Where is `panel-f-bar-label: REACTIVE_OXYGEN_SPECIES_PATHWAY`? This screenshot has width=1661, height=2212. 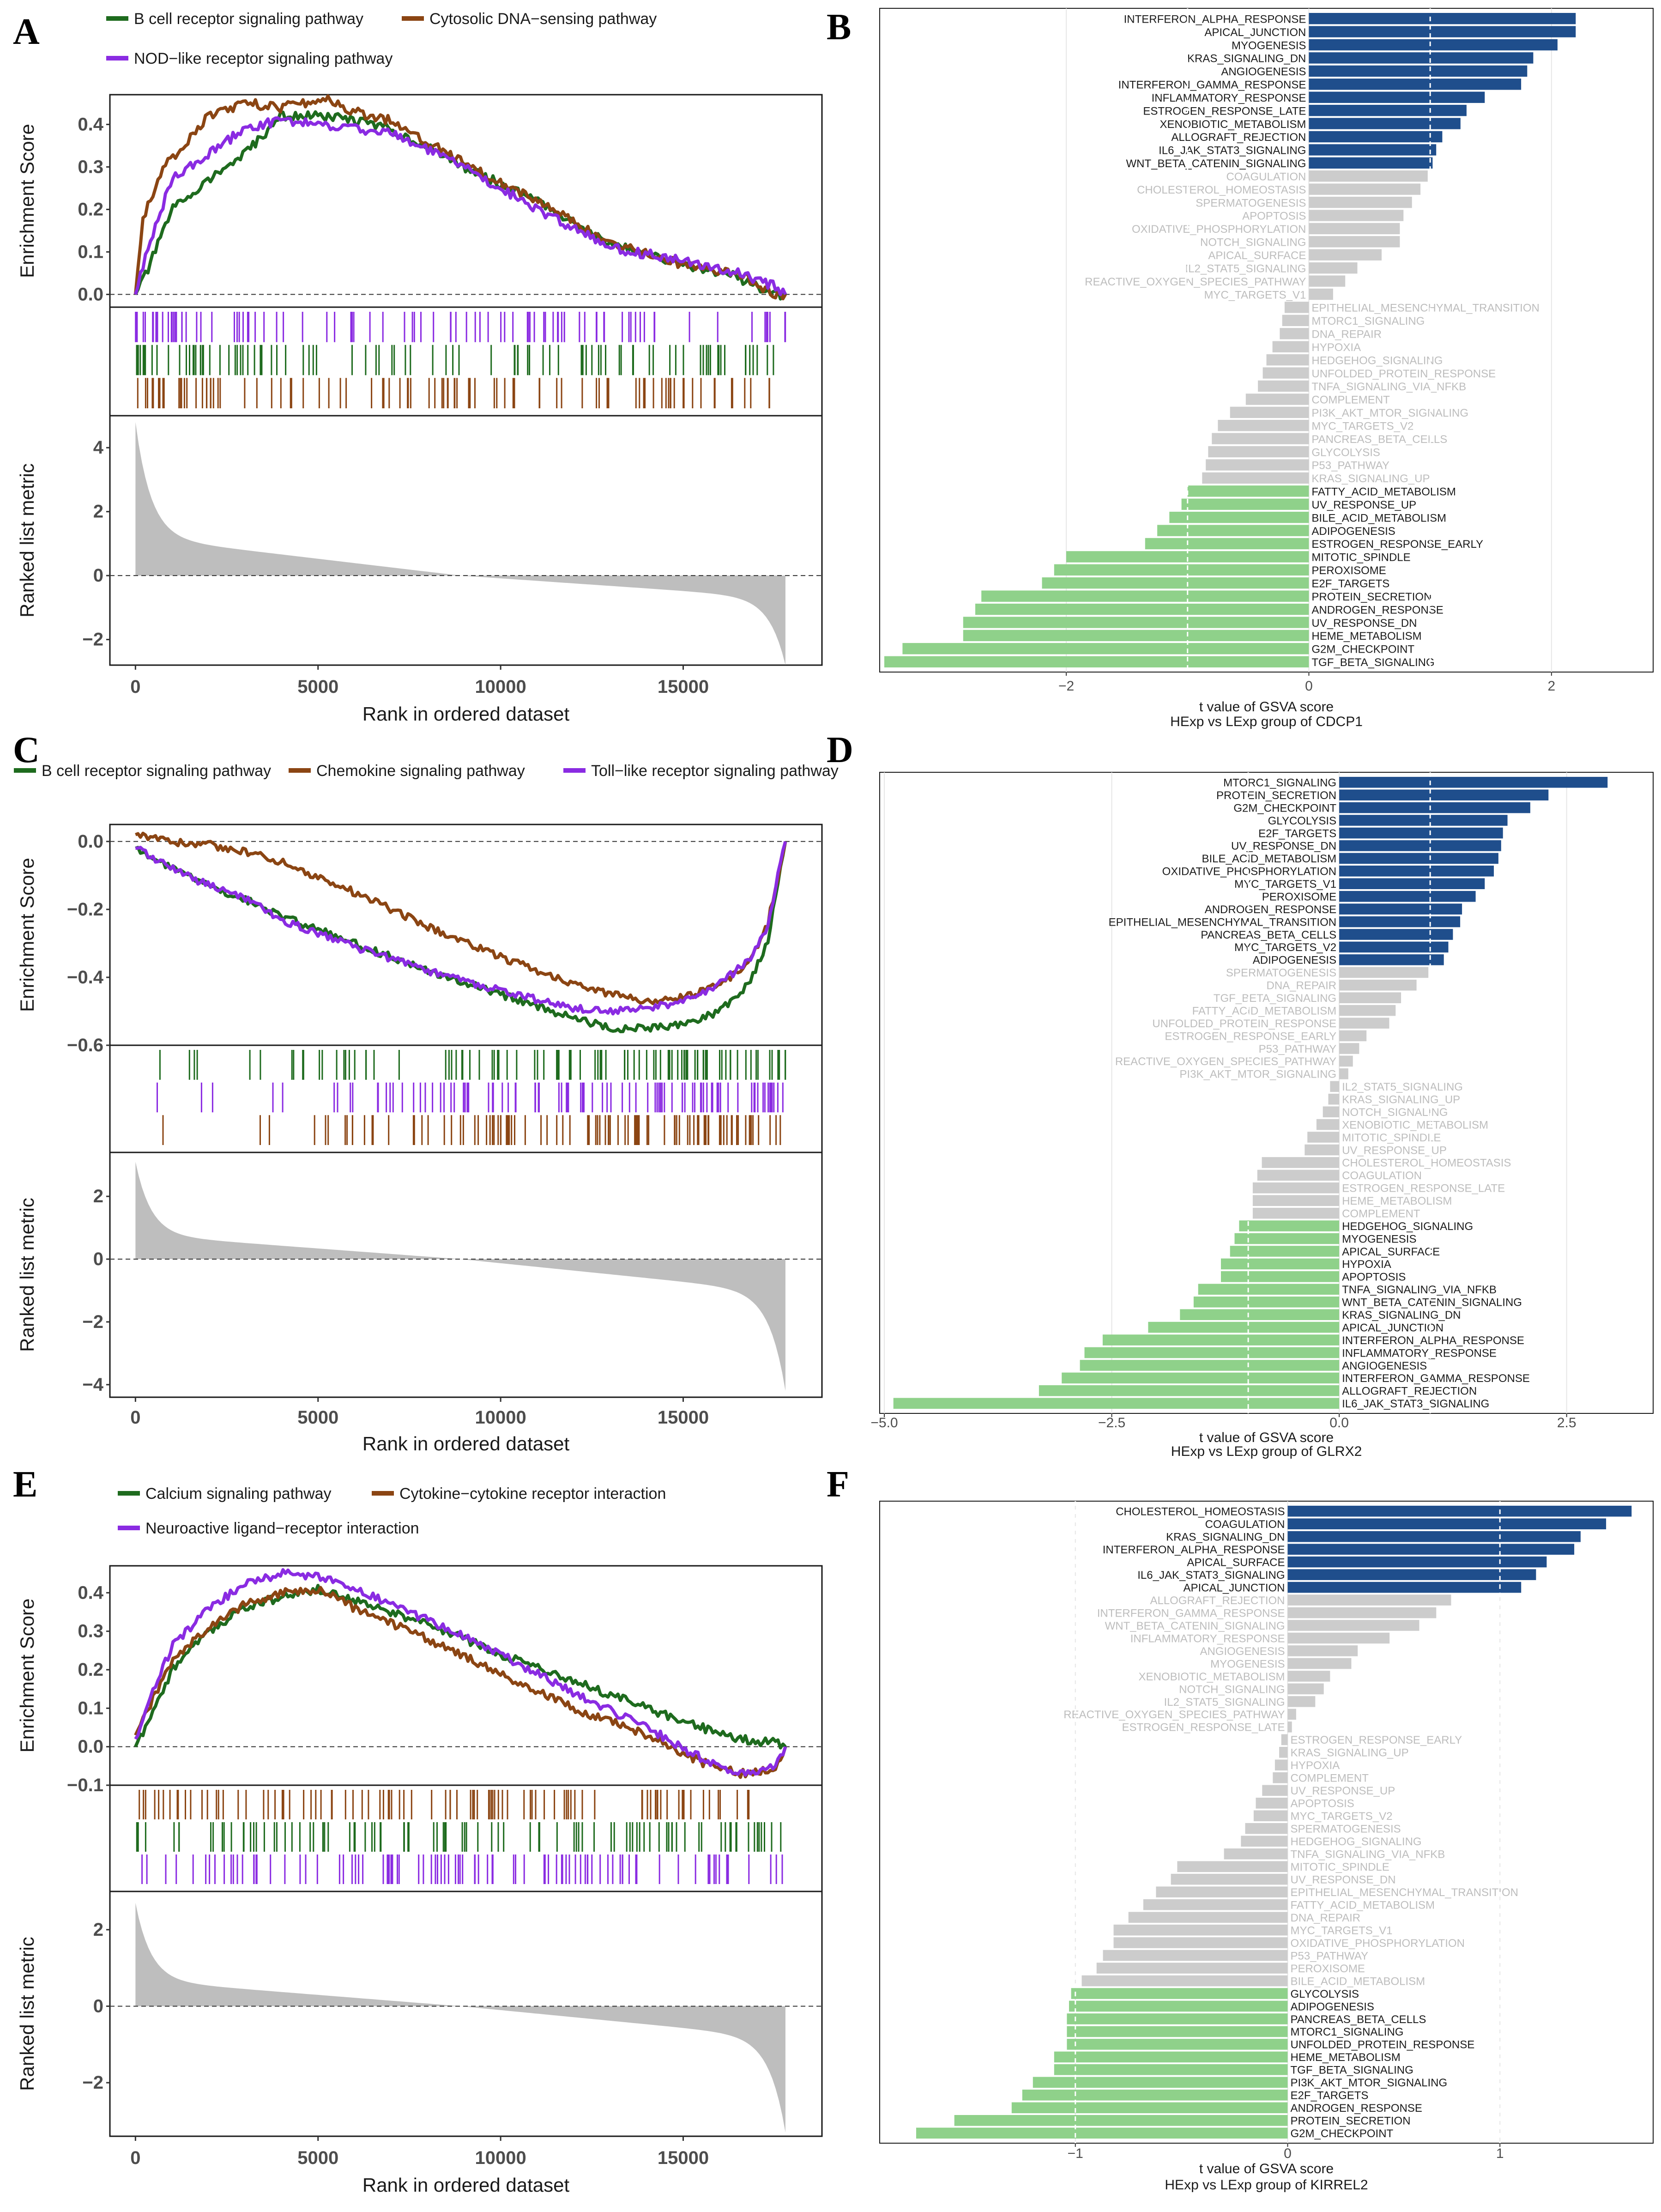
panel-f-bar-label: REACTIVE_OXYGEN_SPECIES_PATHWAY is located at coordinates (1174, 1715).